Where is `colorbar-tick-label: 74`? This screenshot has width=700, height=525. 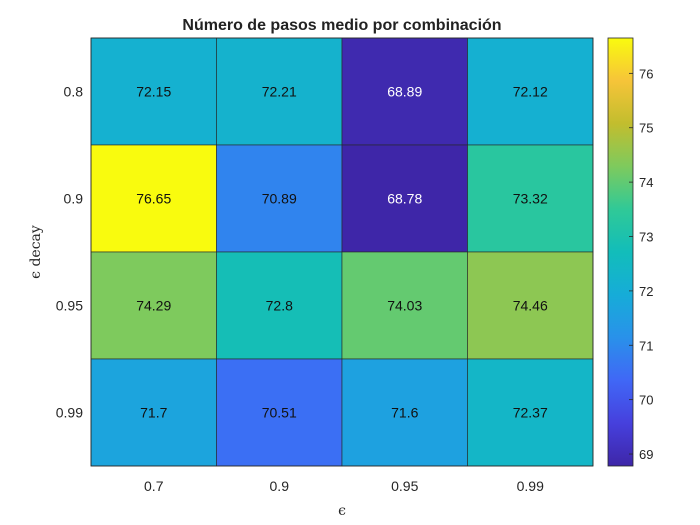 colorbar-tick-label: 74 is located at coordinates (646, 182).